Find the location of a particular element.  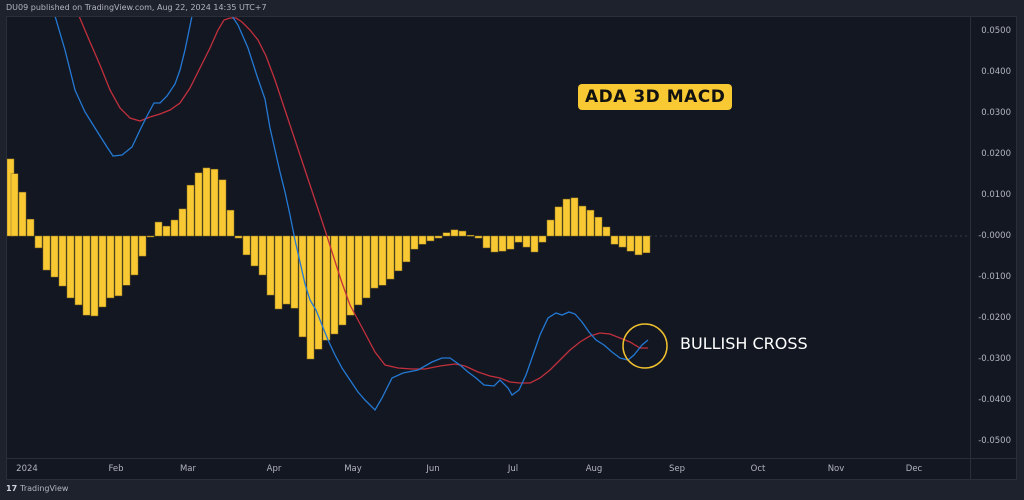

brand-name: TradingView is located at coordinates (44, 488).